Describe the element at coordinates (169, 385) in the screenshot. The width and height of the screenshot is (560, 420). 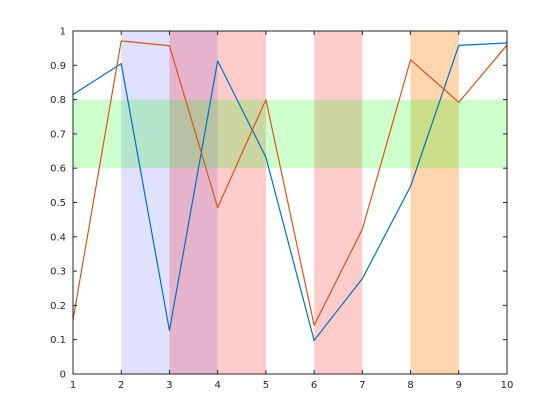
I see `x-tick-label: 3` at that location.